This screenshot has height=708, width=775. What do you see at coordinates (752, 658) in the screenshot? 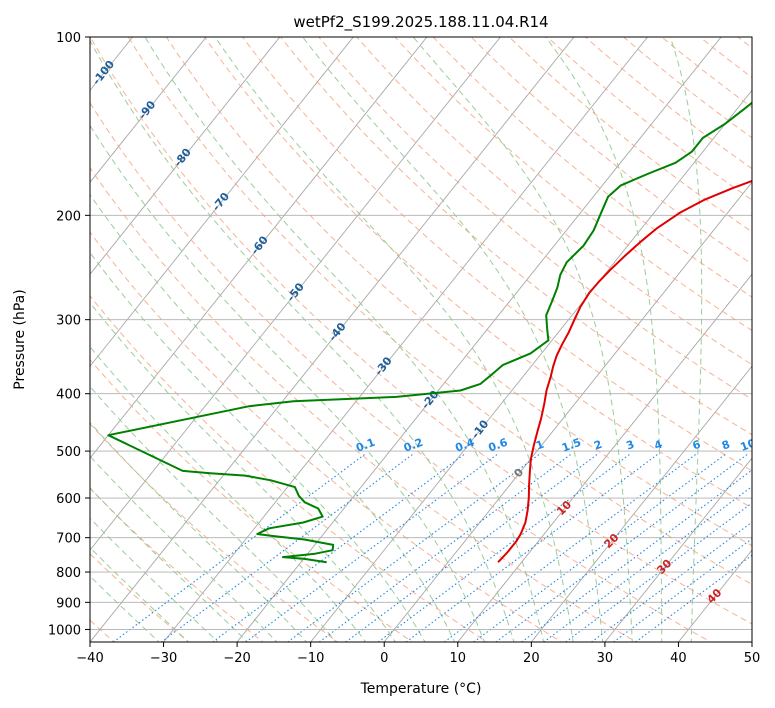
I see `x-tick-label: 50` at bounding box center [752, 658].